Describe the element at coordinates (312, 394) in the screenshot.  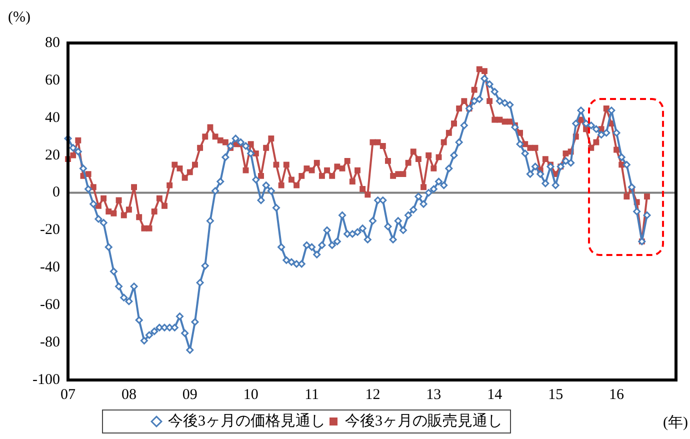
I see `x-tick-label: 11` at that location.